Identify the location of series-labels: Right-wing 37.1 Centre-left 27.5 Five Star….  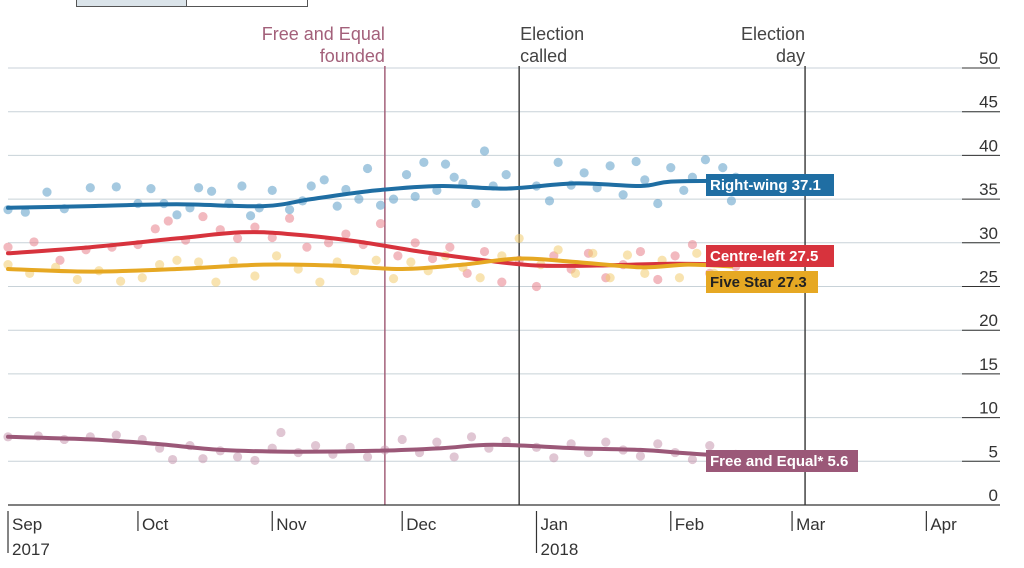
(782, 323).